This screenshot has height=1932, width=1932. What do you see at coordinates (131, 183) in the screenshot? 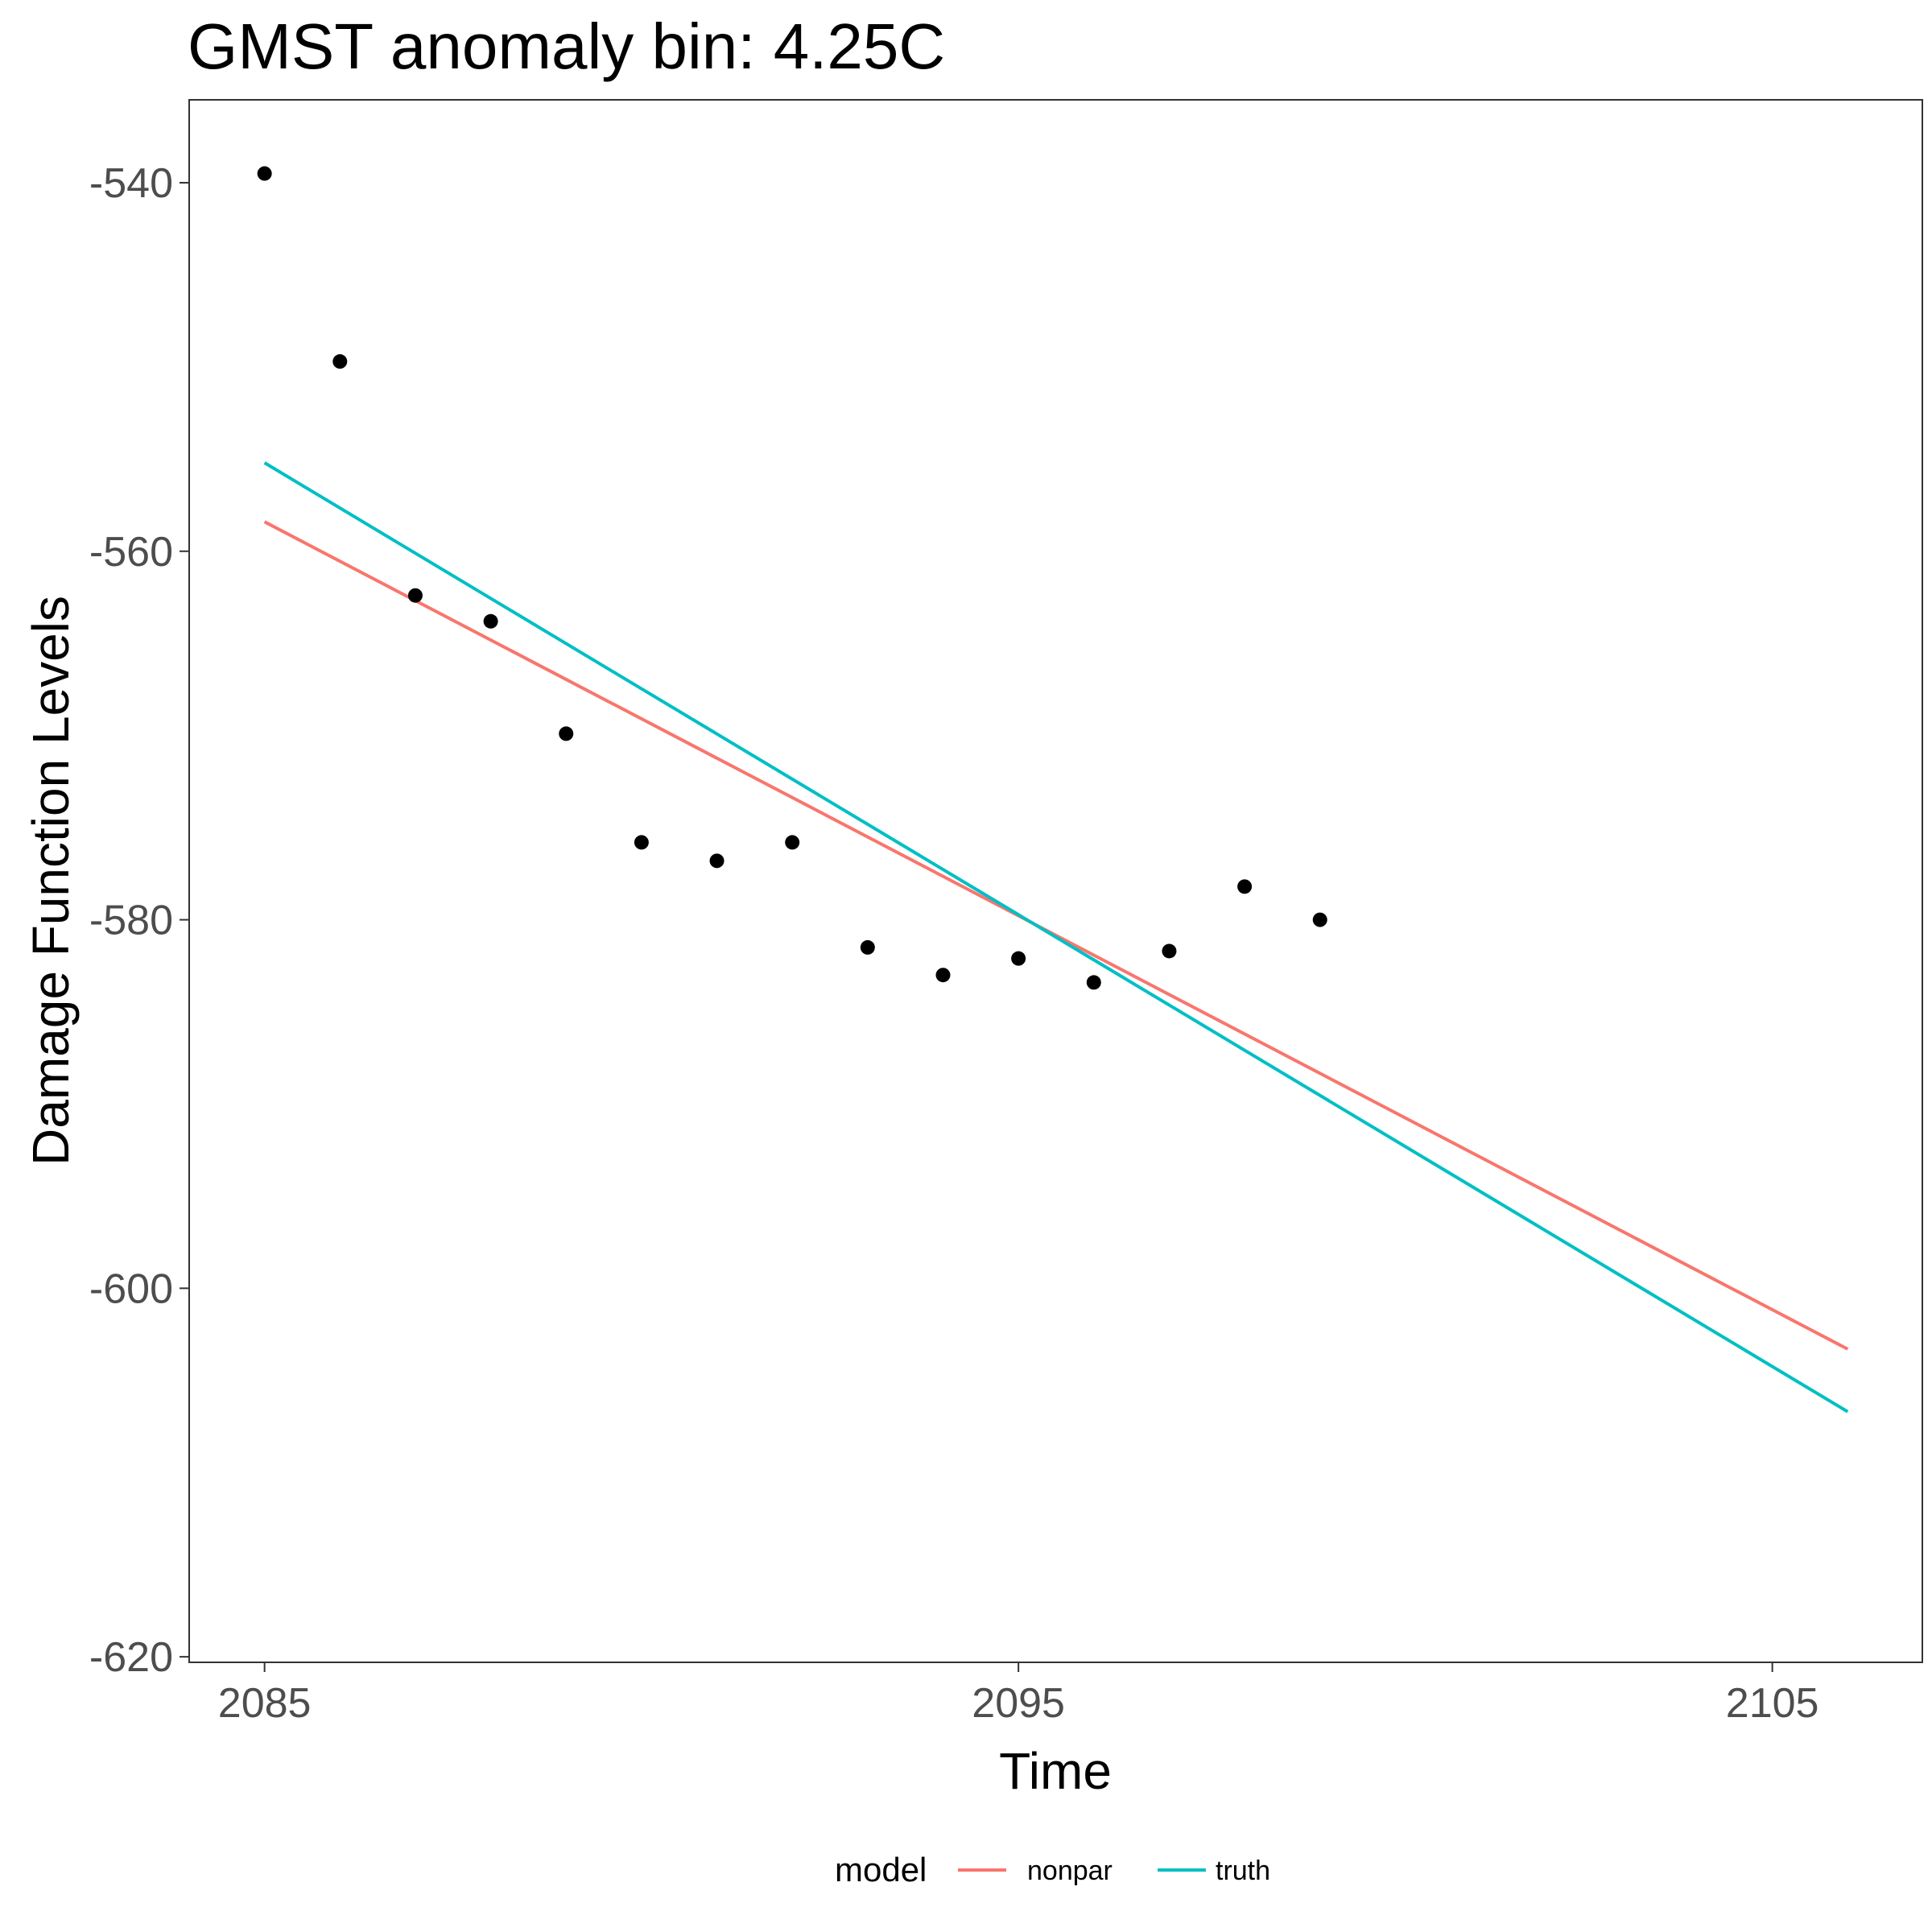
I see `y-tick-label: -540` at bounding box center [131, 183].